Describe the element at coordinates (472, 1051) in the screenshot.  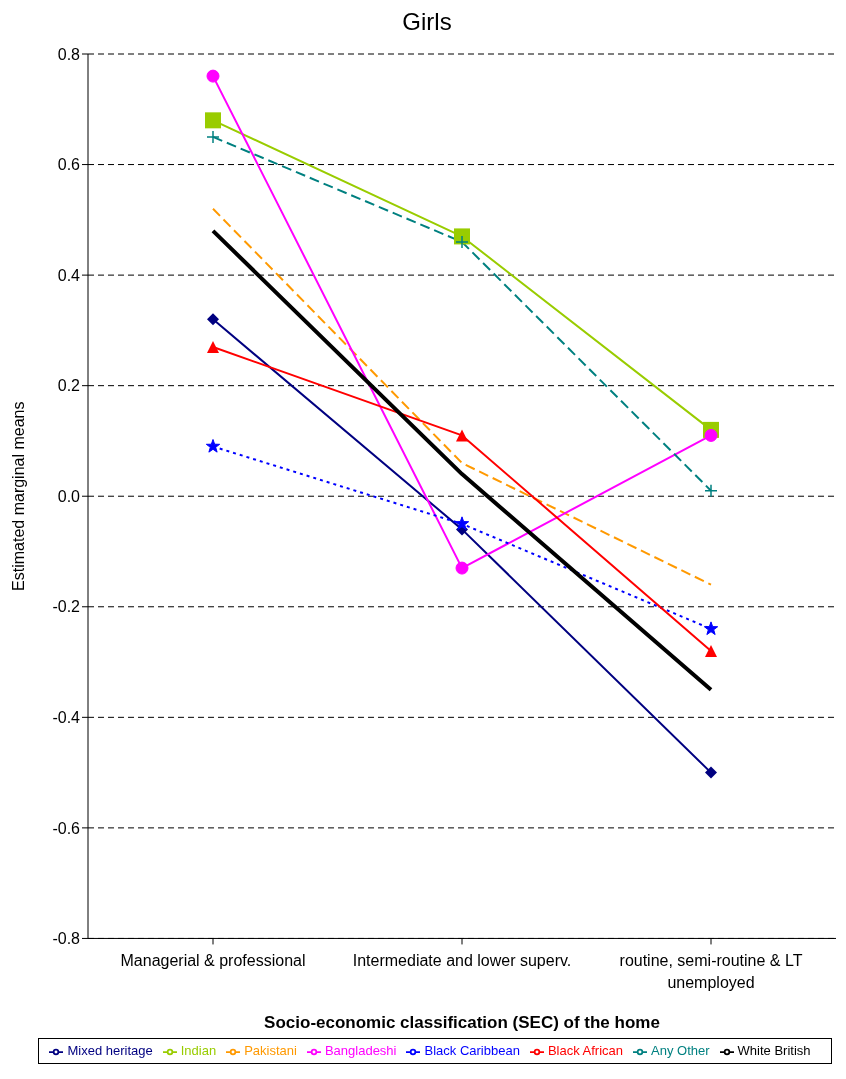
I see `legend-label: Black Caribbean` at that location.